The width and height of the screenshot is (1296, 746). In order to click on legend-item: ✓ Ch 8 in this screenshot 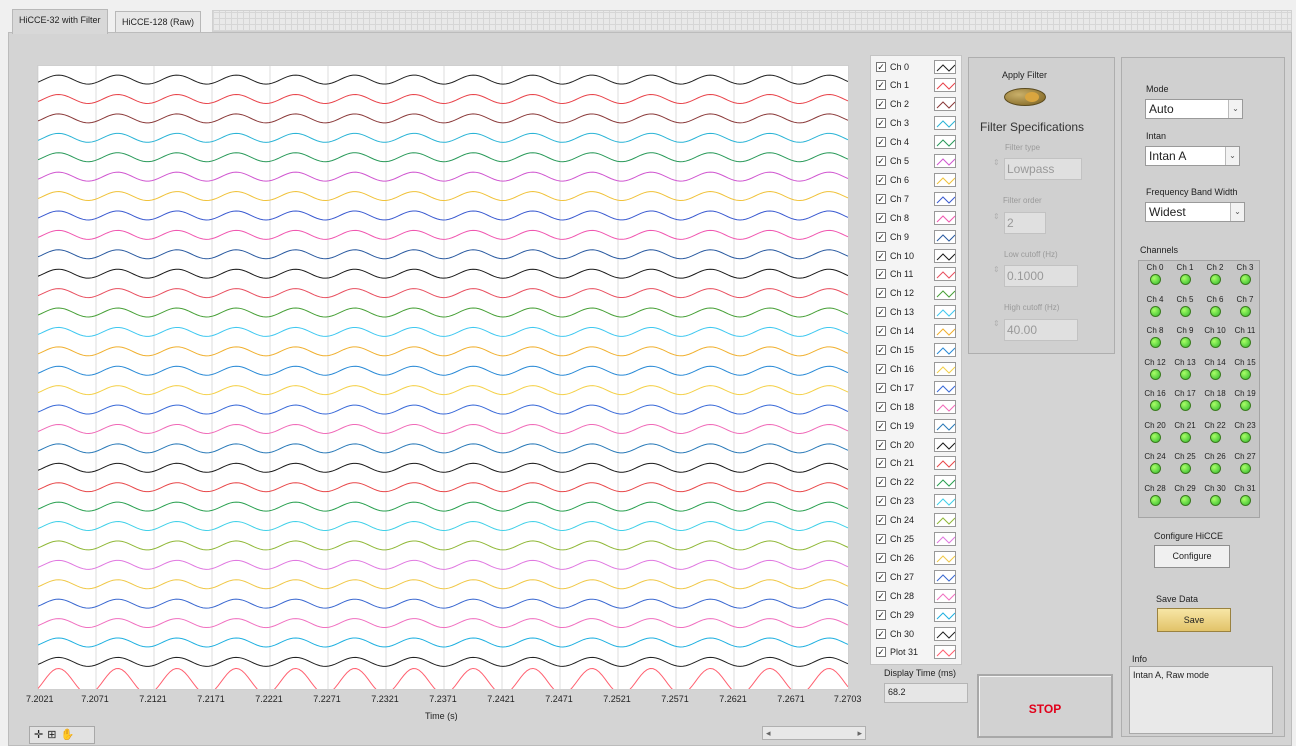, I will do `click(918, 217)`.